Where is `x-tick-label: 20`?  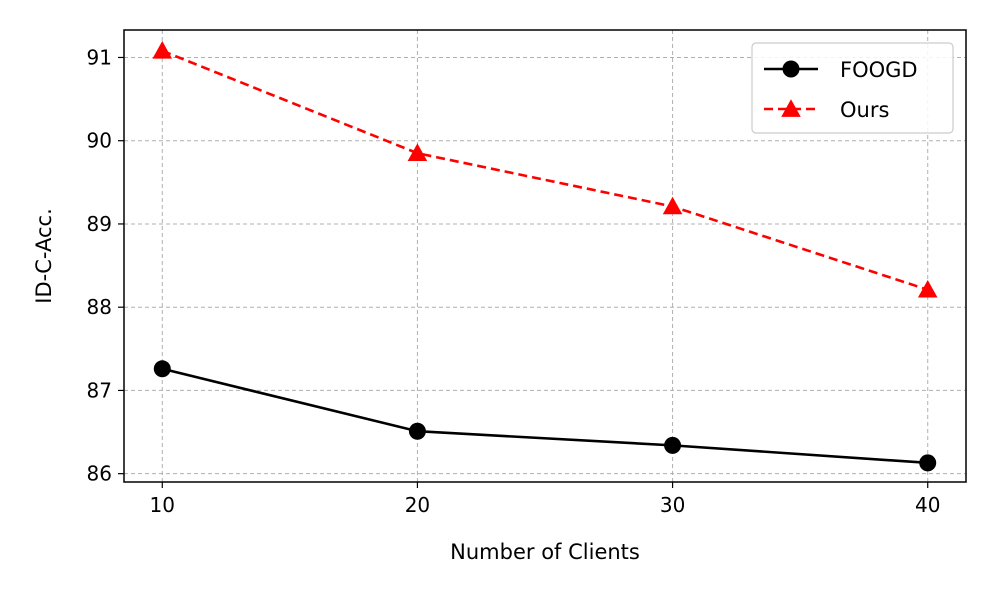
x-tick-label: 20 is located at coordinates (417, 505).